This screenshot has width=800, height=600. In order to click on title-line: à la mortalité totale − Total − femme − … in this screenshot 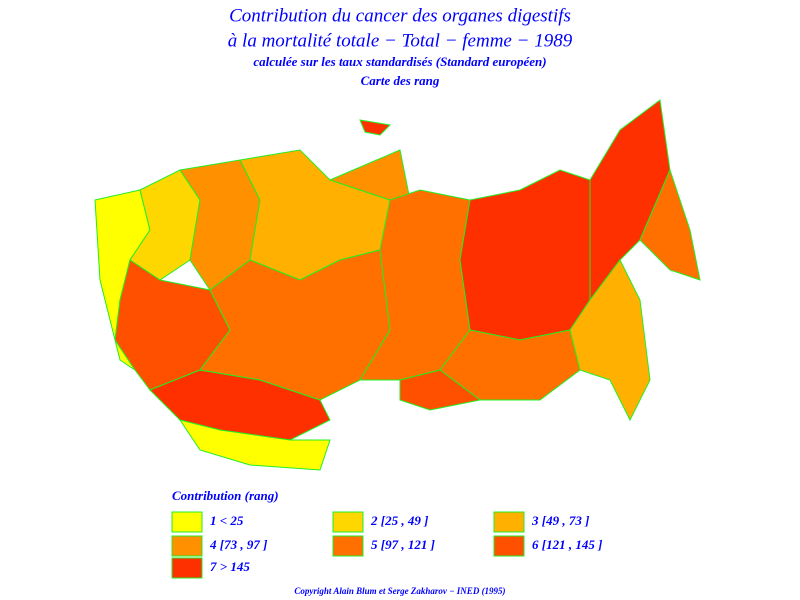, I will do `click(400, 40)`.